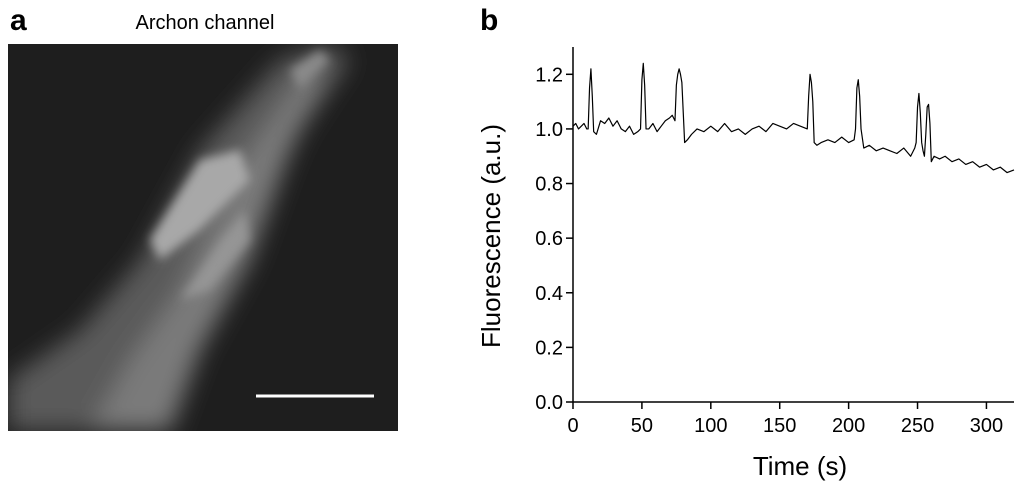 The image size is (1016, 489). I want to click on x-tick-label: 150, so click(779, 426).